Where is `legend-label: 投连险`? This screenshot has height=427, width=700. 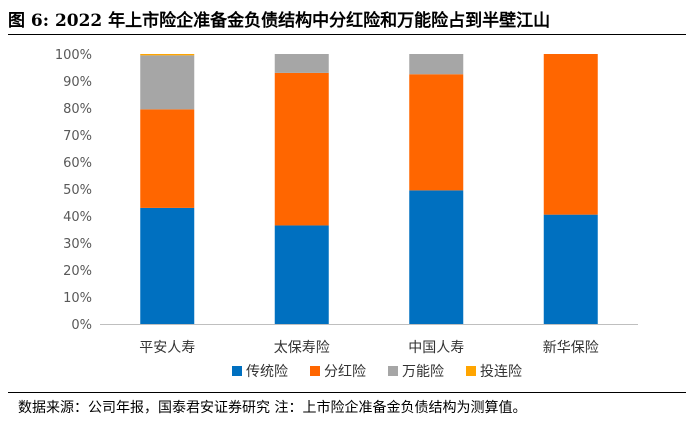 legend-label: 投连险 is located at coordinates (501, 372).